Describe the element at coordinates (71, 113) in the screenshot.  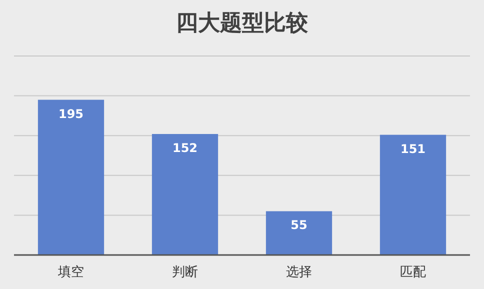
I see `data-label: 195` at that location.